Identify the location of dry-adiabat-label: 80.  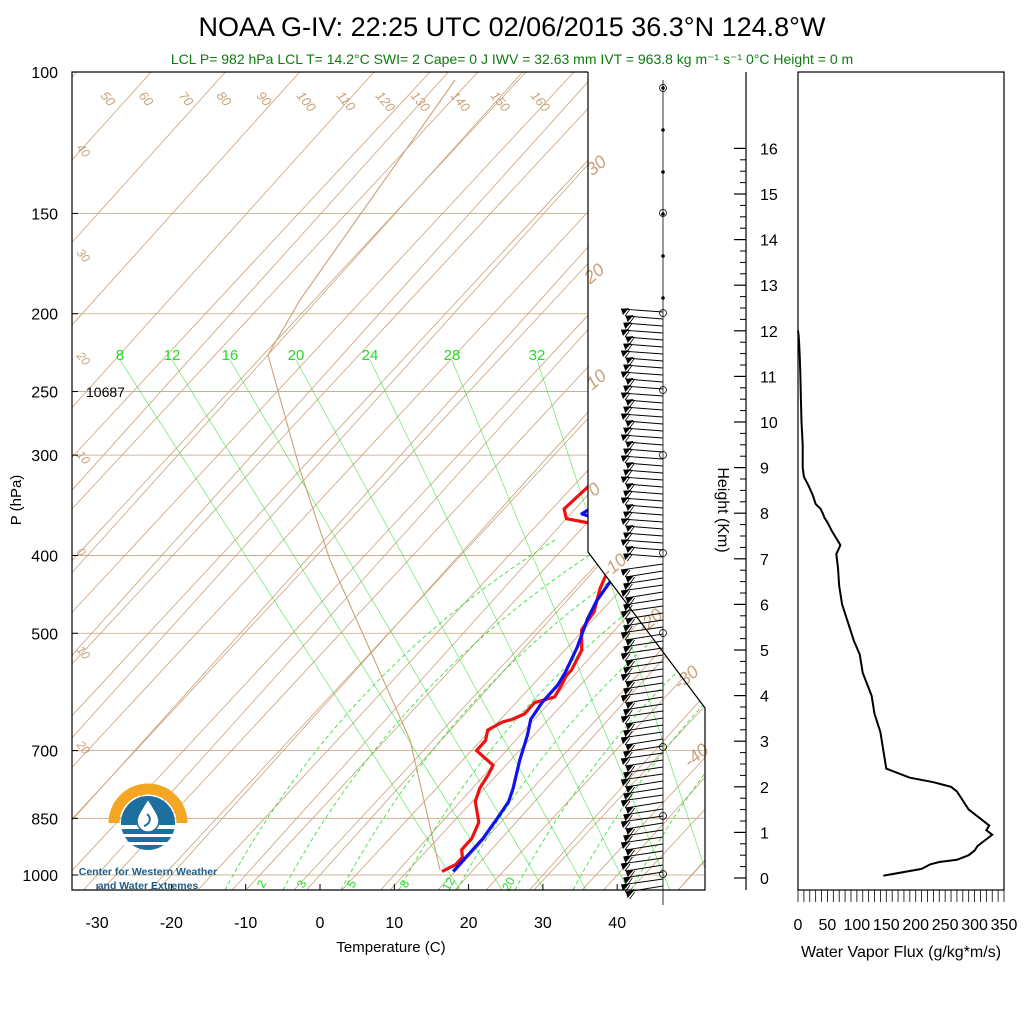
(224, 98).